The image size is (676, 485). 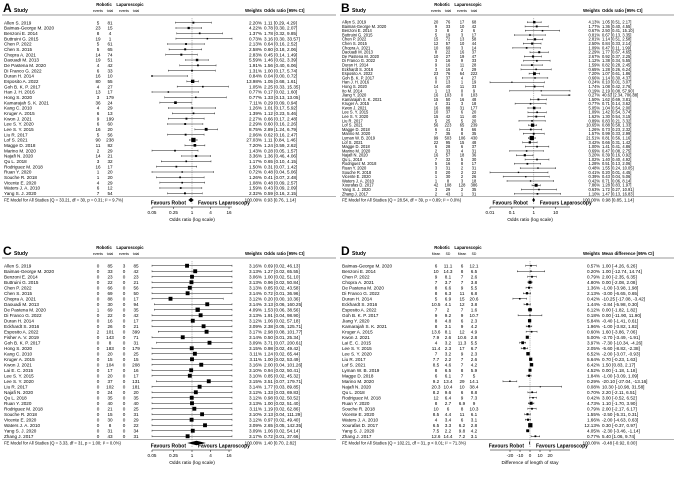 What do you see at coordinates (448, 315) in the screenshot?
I see `g1-value-2: 9.2` at bounding box center [448, 315].